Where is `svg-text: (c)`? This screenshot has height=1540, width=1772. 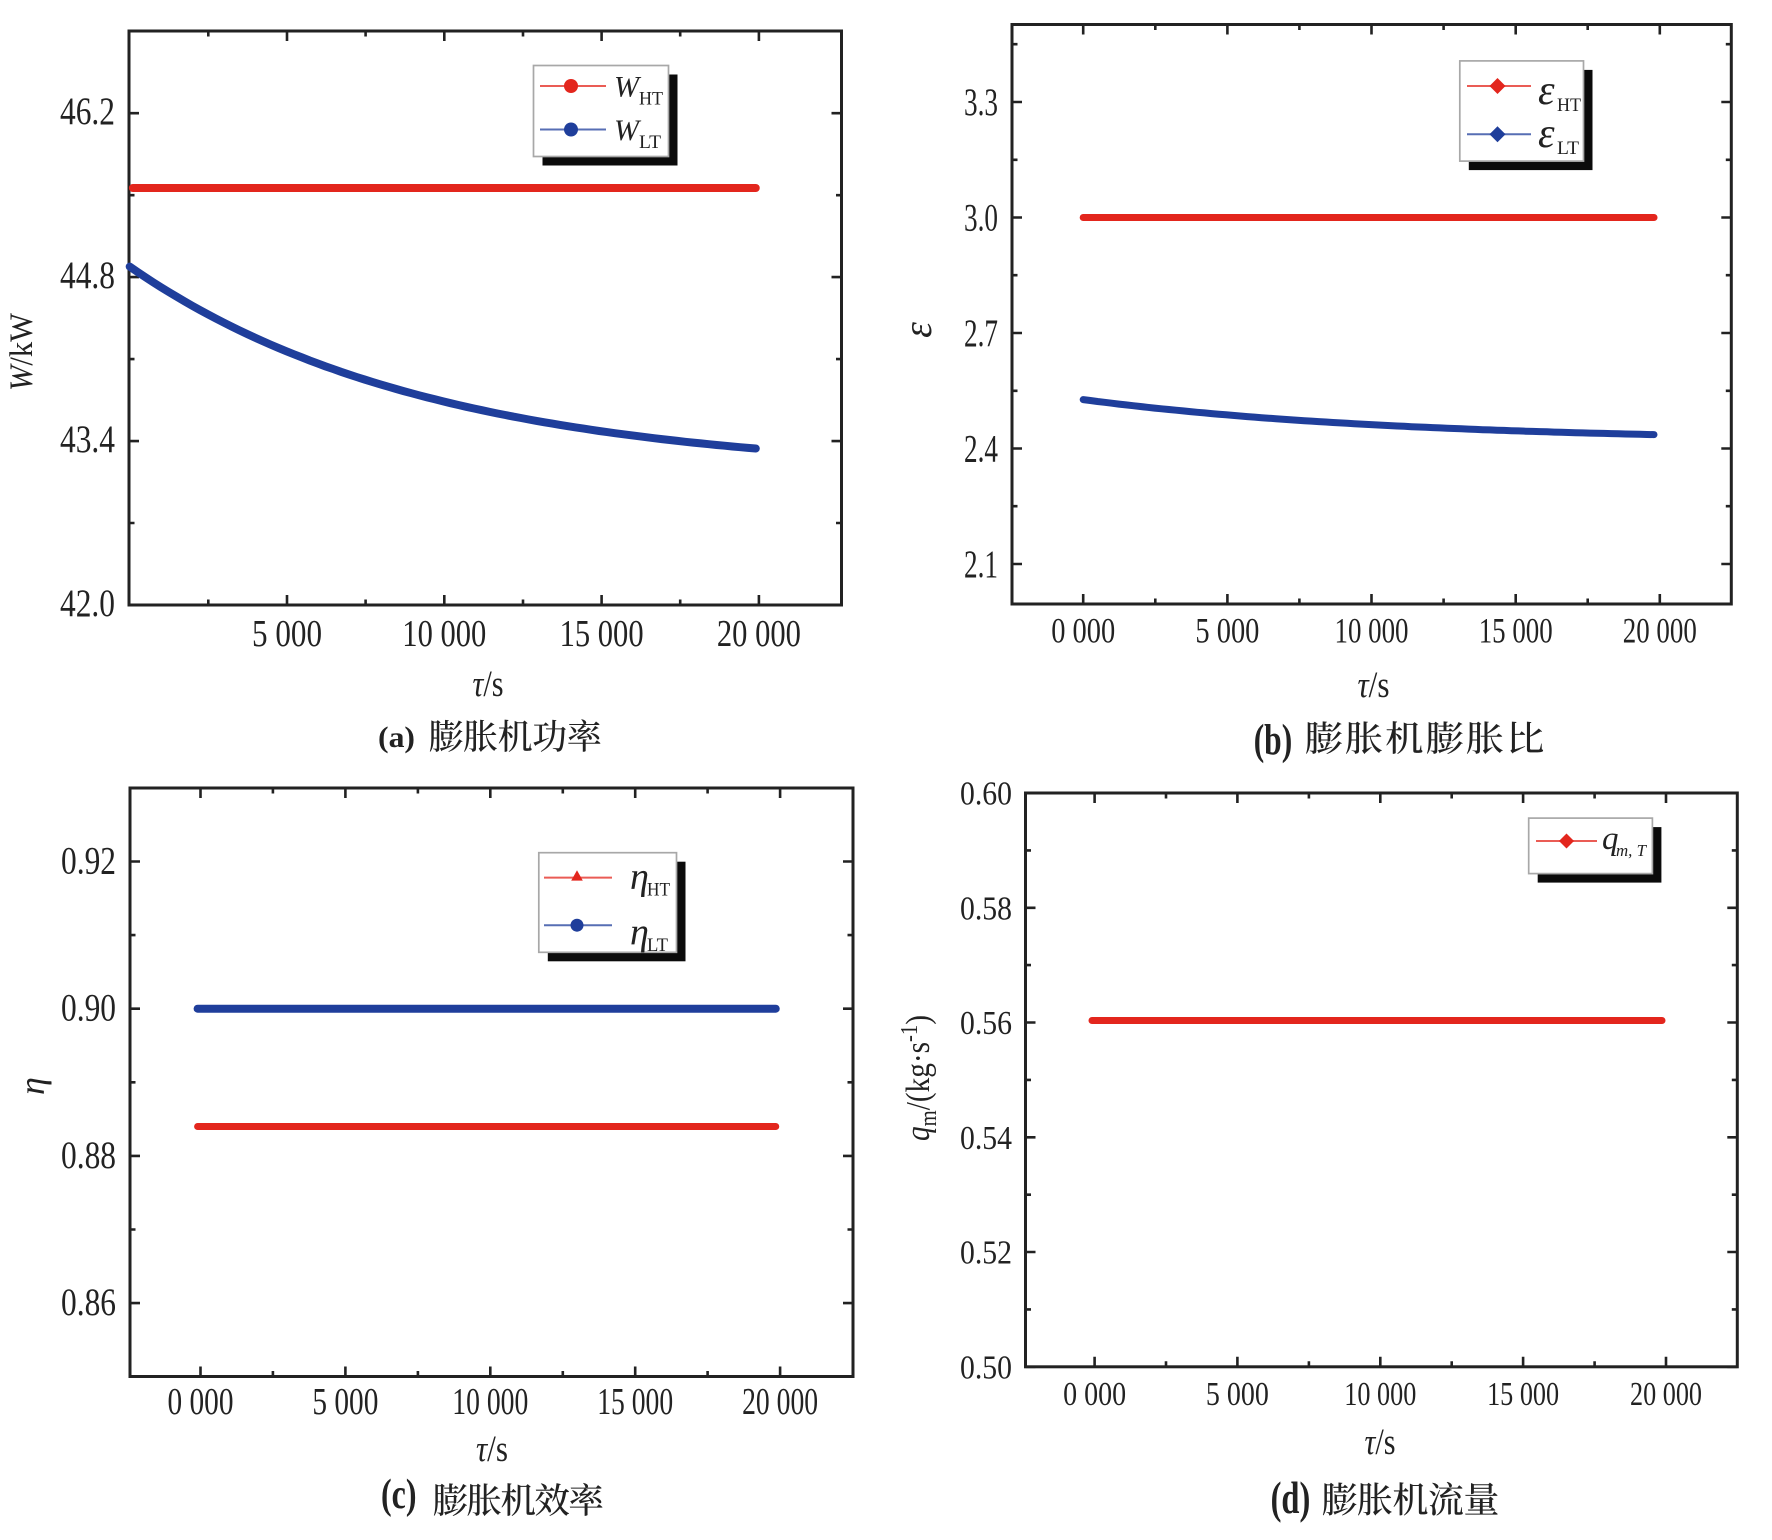 svg-text: (c) is located at coordinates (399, 1495).